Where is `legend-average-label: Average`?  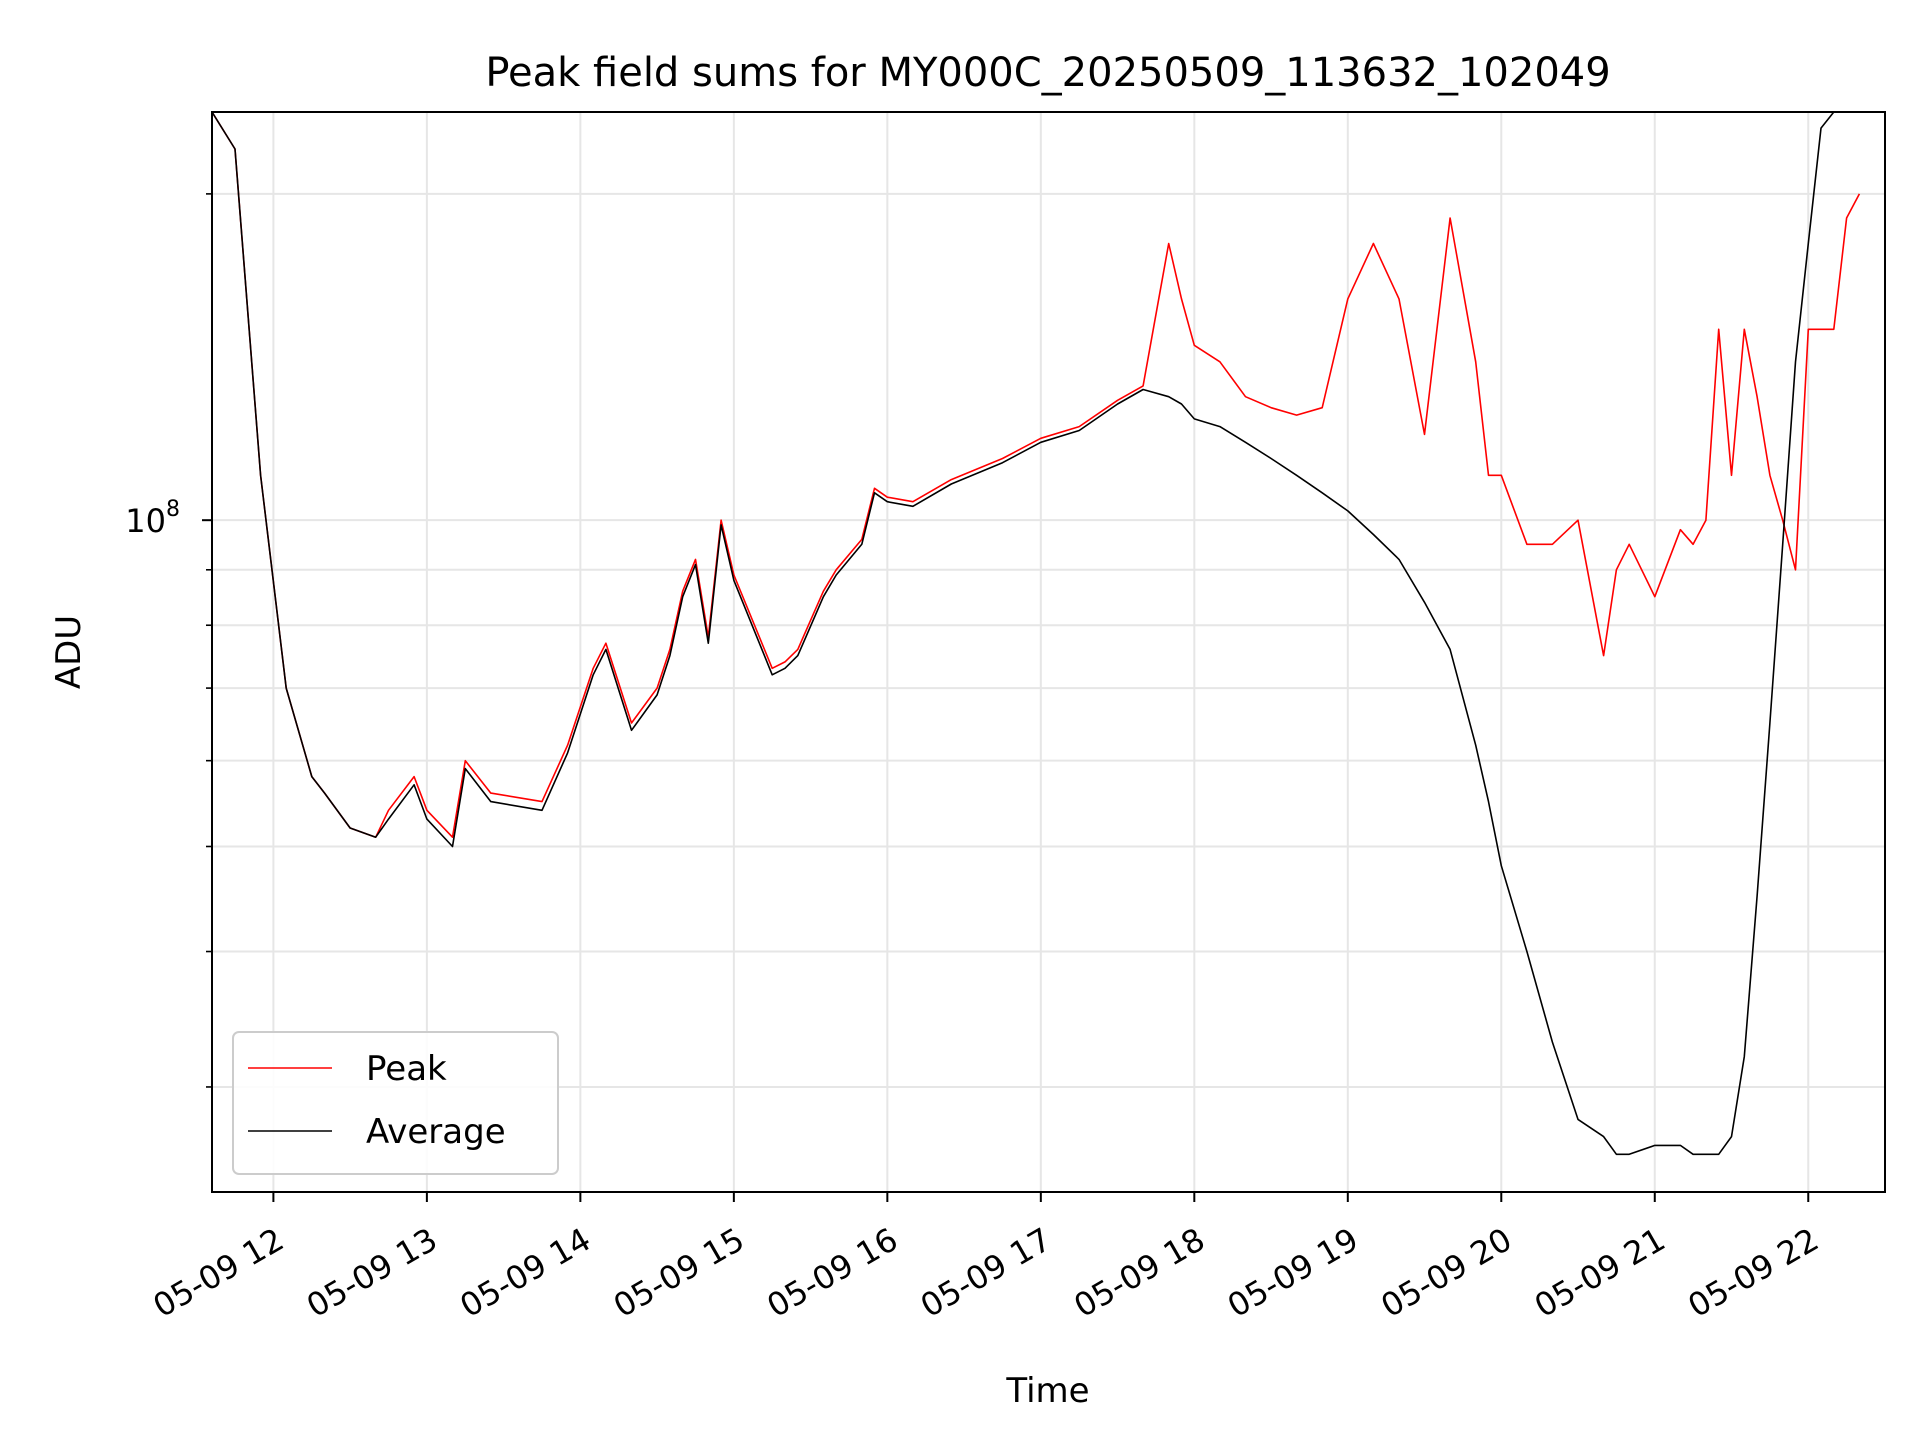
legend-average-label: Average is located at coordinates (436, 1132).